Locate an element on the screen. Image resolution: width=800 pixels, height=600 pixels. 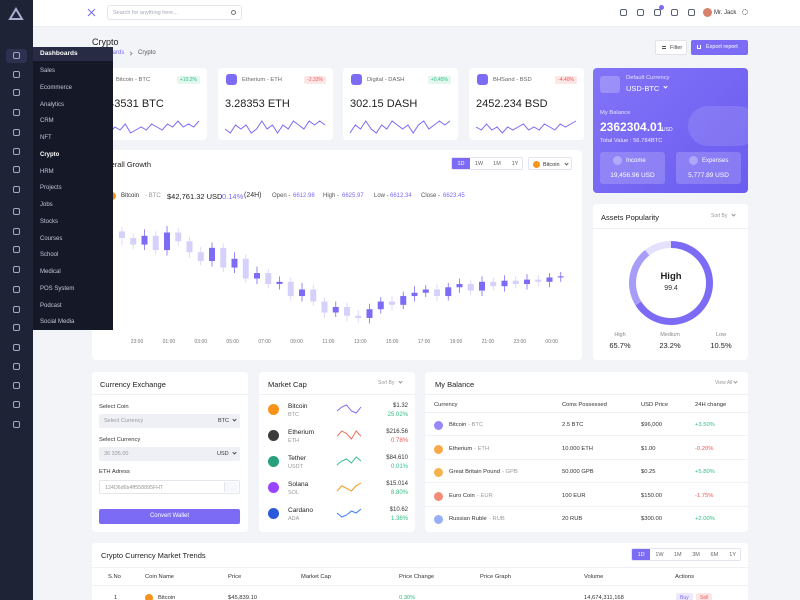
view-all: View All is located at coordinates (724, 383).